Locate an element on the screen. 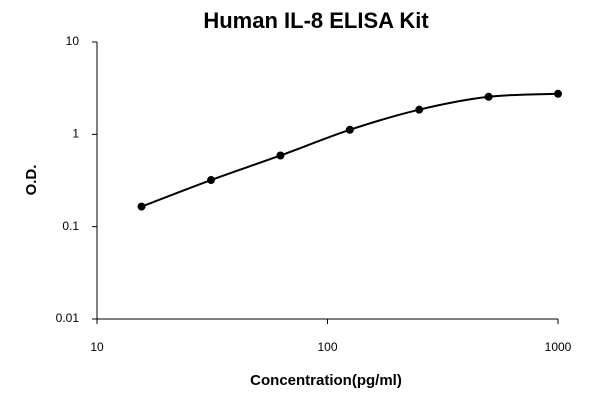 Image resolution: width=600 pixels, height=400 pixels. x-tick-label: 10 is located at coordinates (97, 347).